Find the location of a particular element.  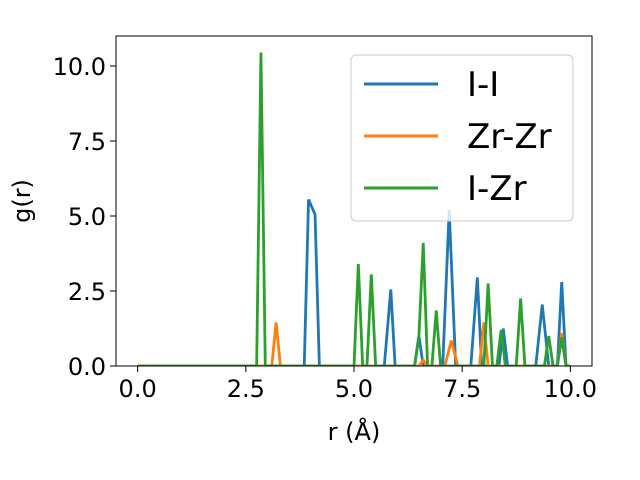

x-tick-label: 2.5 is located at coordinates (246, 389).